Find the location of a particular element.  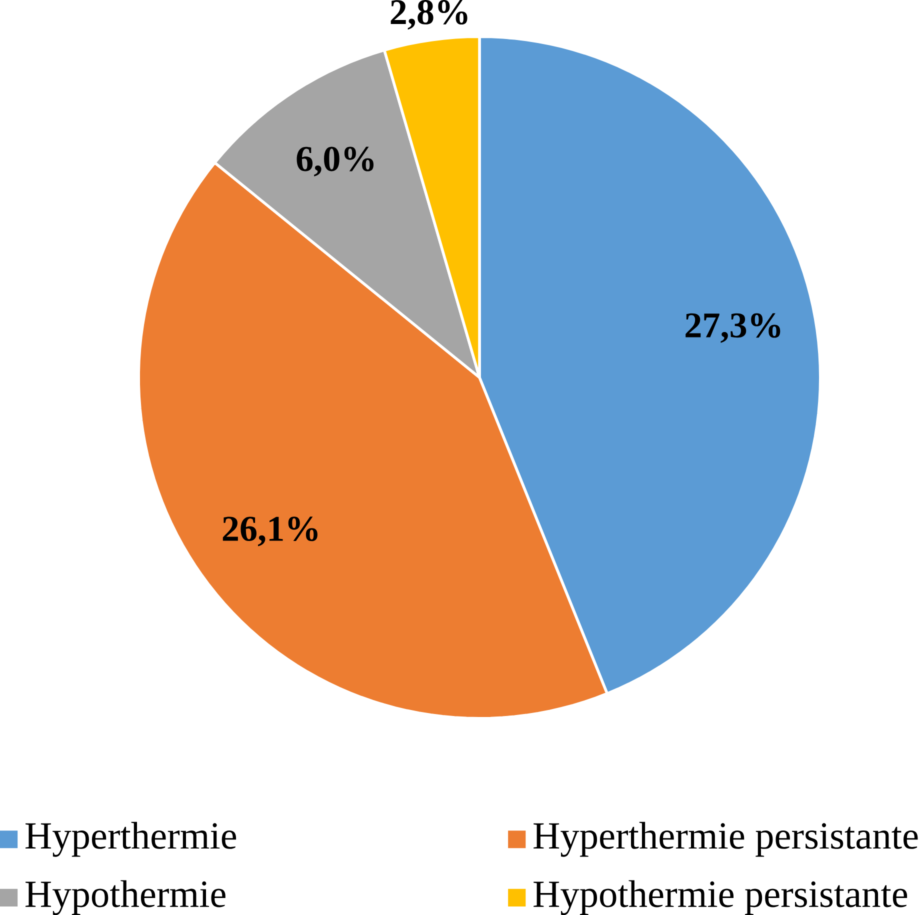

legend-label: Hypothermie persistante is located at coordinates (721, 897).